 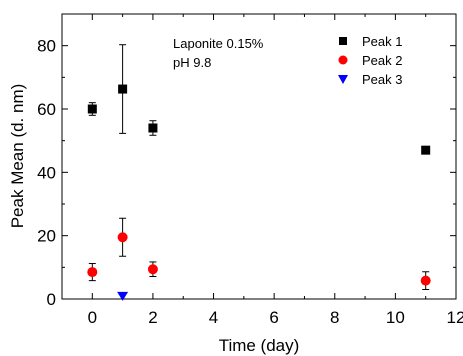 I want to click on x-tick-label: 2, so click(x=152, y=317).